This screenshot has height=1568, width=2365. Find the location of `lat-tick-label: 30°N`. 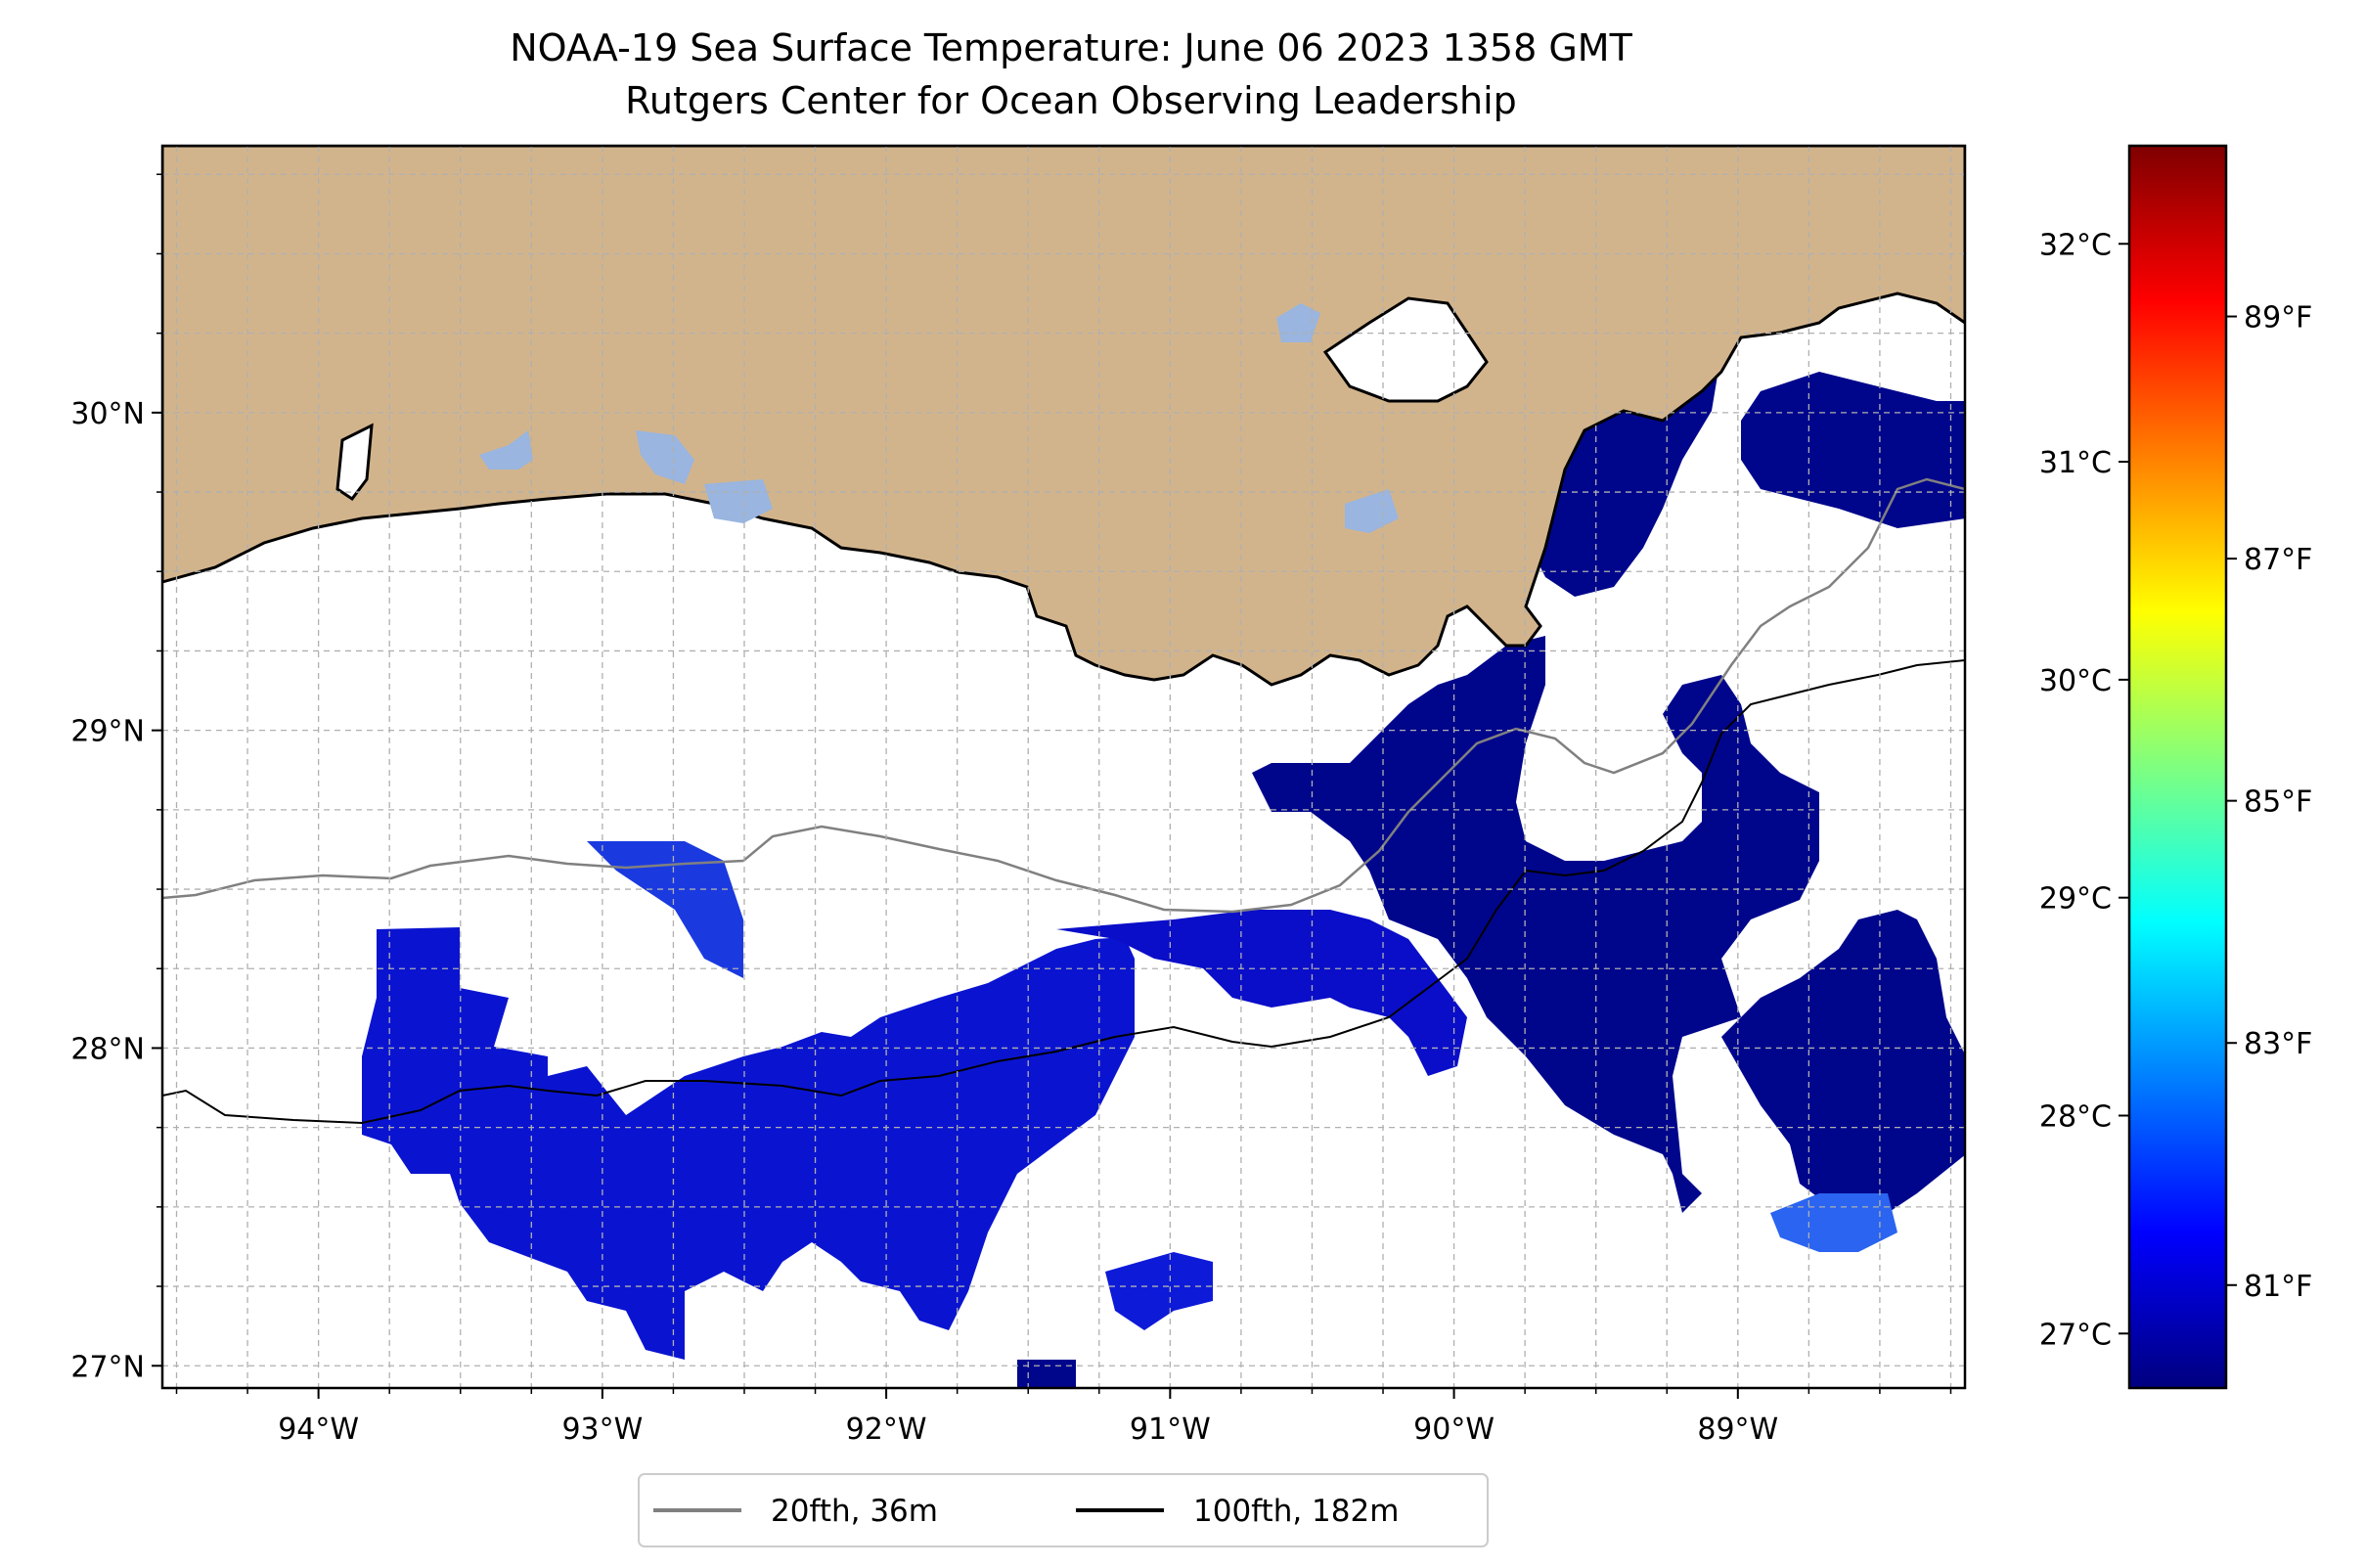

lat-tick-label: 30°N is located at coordinates (107, 414).